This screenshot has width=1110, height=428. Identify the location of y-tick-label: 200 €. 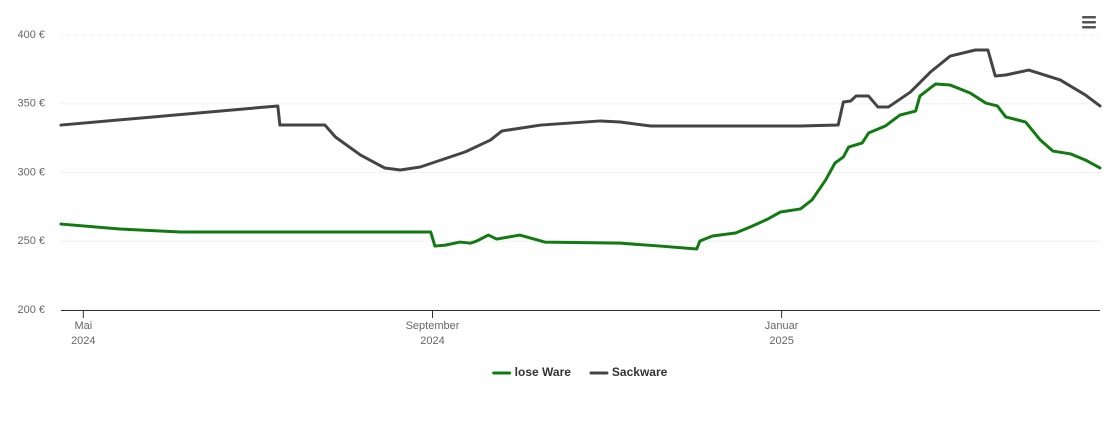
(31, 310).